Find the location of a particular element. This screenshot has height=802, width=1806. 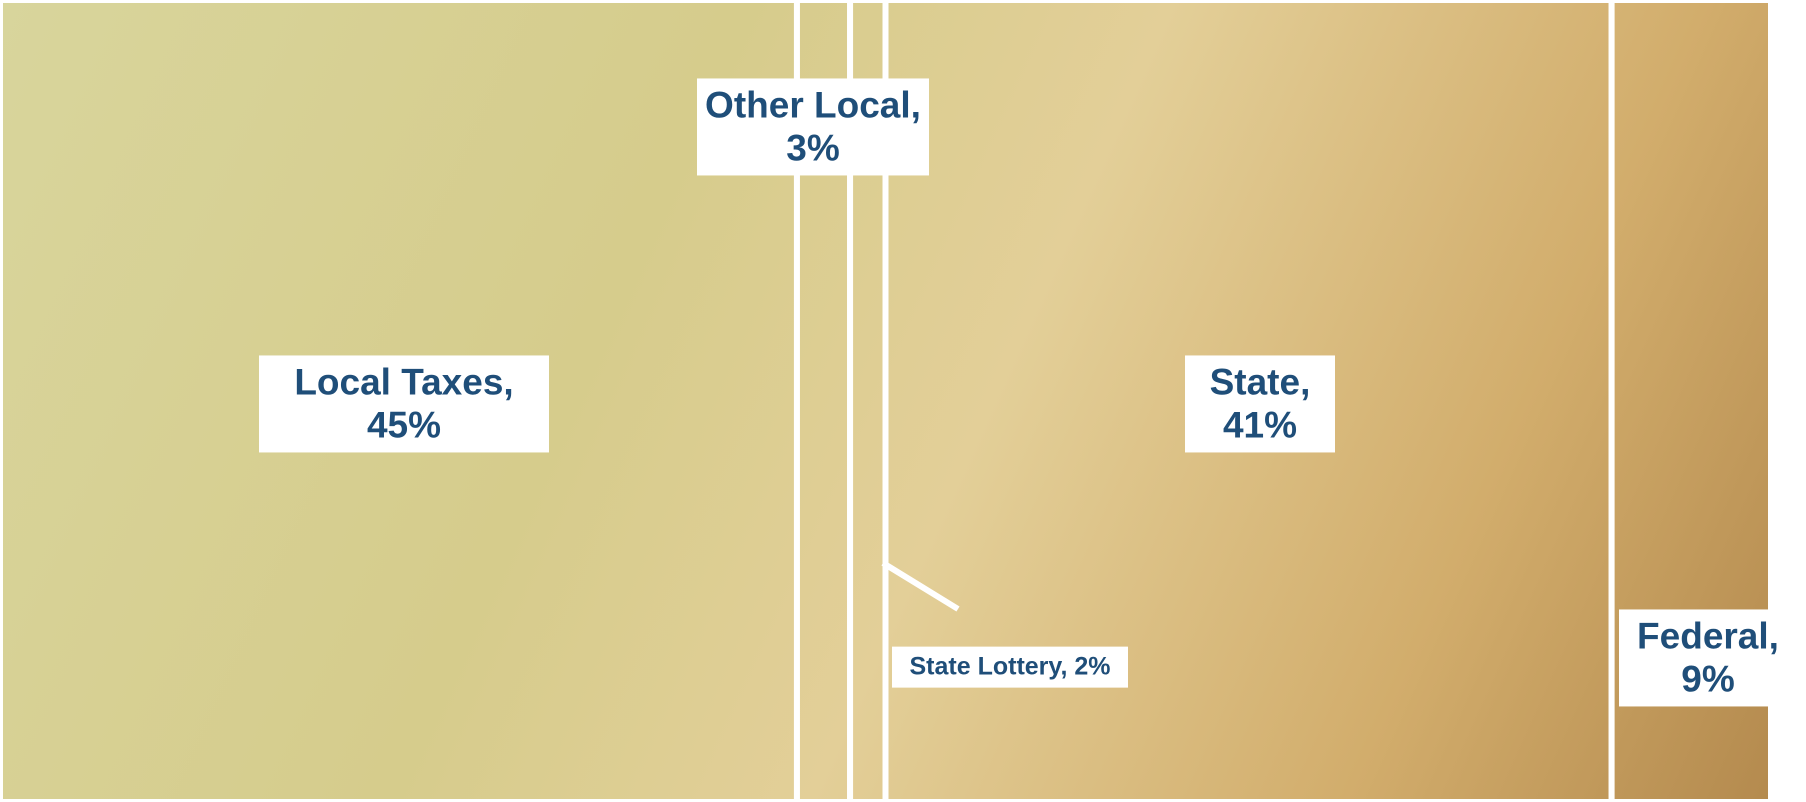

data-label: Federal, 9% is located at coordinates (1708, 658).